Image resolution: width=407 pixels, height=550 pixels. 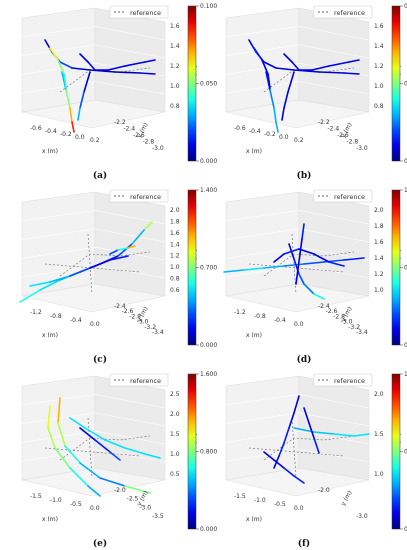 What do you see at coordinates (334, 244) in the screenshot?
I see `pane-right` at bounding box center [334, 244].